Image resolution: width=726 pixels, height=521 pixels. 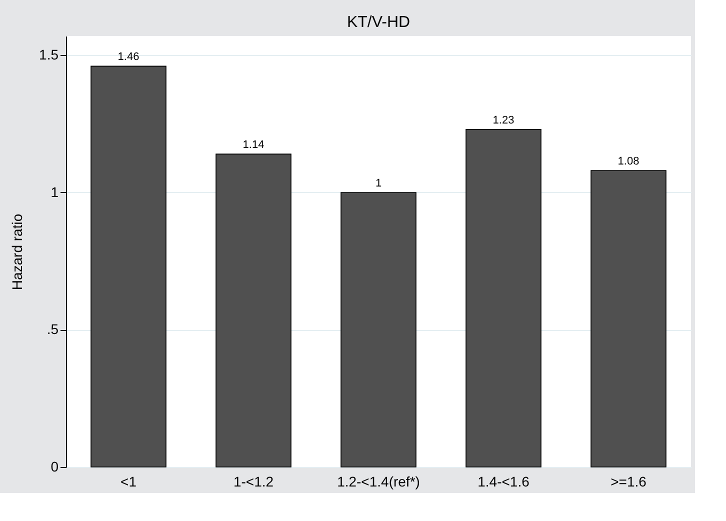 I want to click on x-tick-label: >=1.6, so click(x=628, y=482).